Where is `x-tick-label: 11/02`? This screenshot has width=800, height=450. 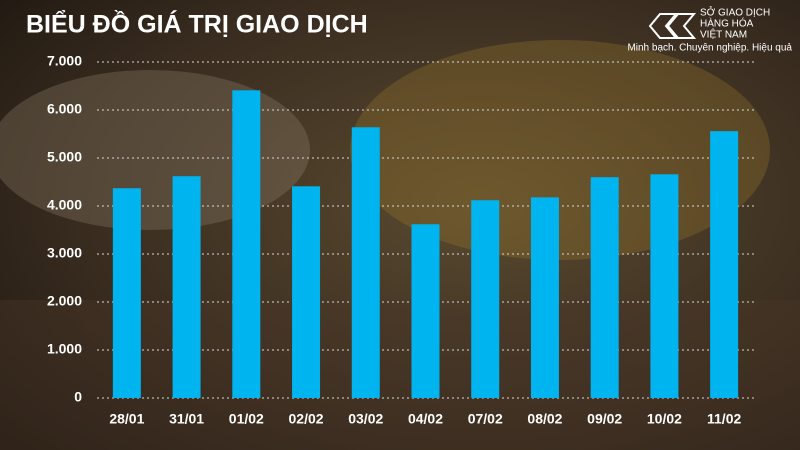
x-tick-label: 11/02 is located at coordinates (724, 419).